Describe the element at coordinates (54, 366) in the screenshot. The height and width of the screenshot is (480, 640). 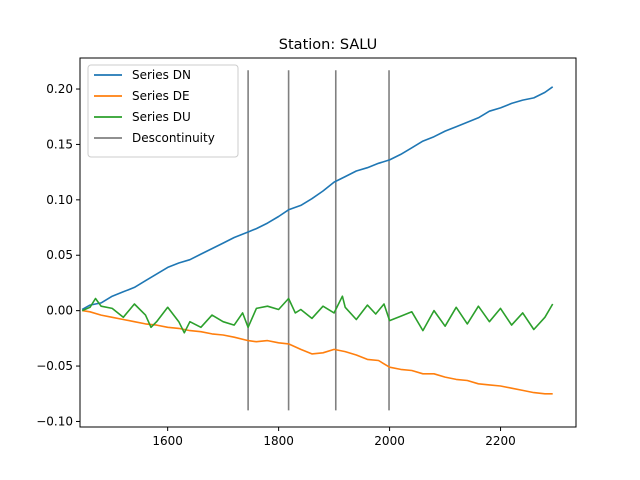
I see `y-tick-label: −0.05` at that location.